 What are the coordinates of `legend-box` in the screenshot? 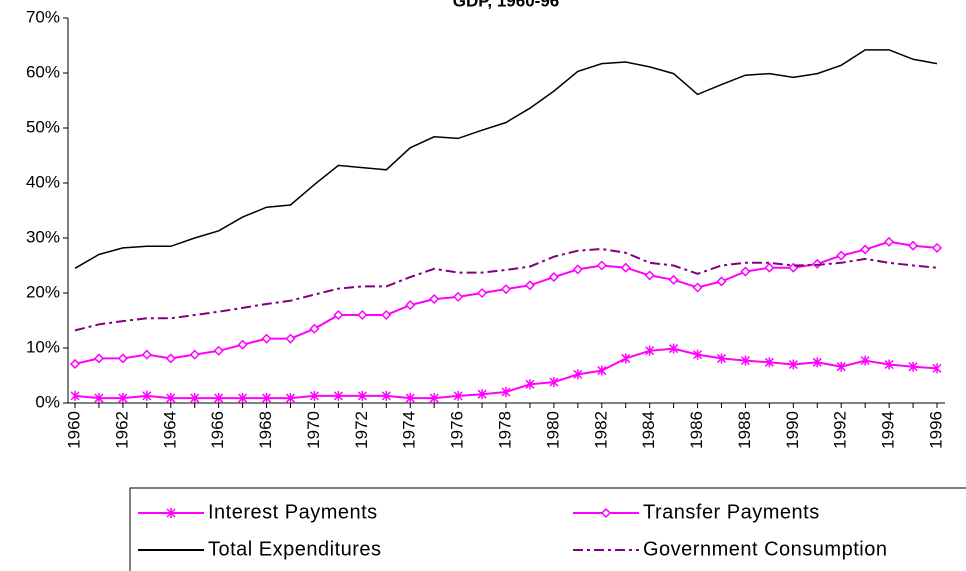 It's located at (547, 529).